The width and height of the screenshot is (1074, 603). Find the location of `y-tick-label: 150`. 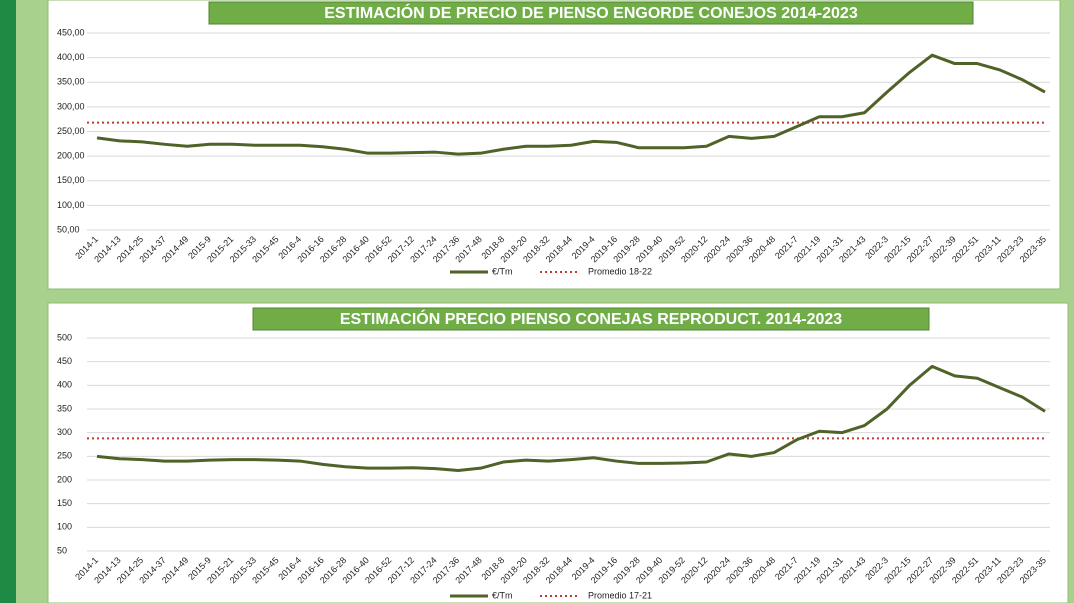

y-tick-label: 150 is located at coordinates (64, 503).